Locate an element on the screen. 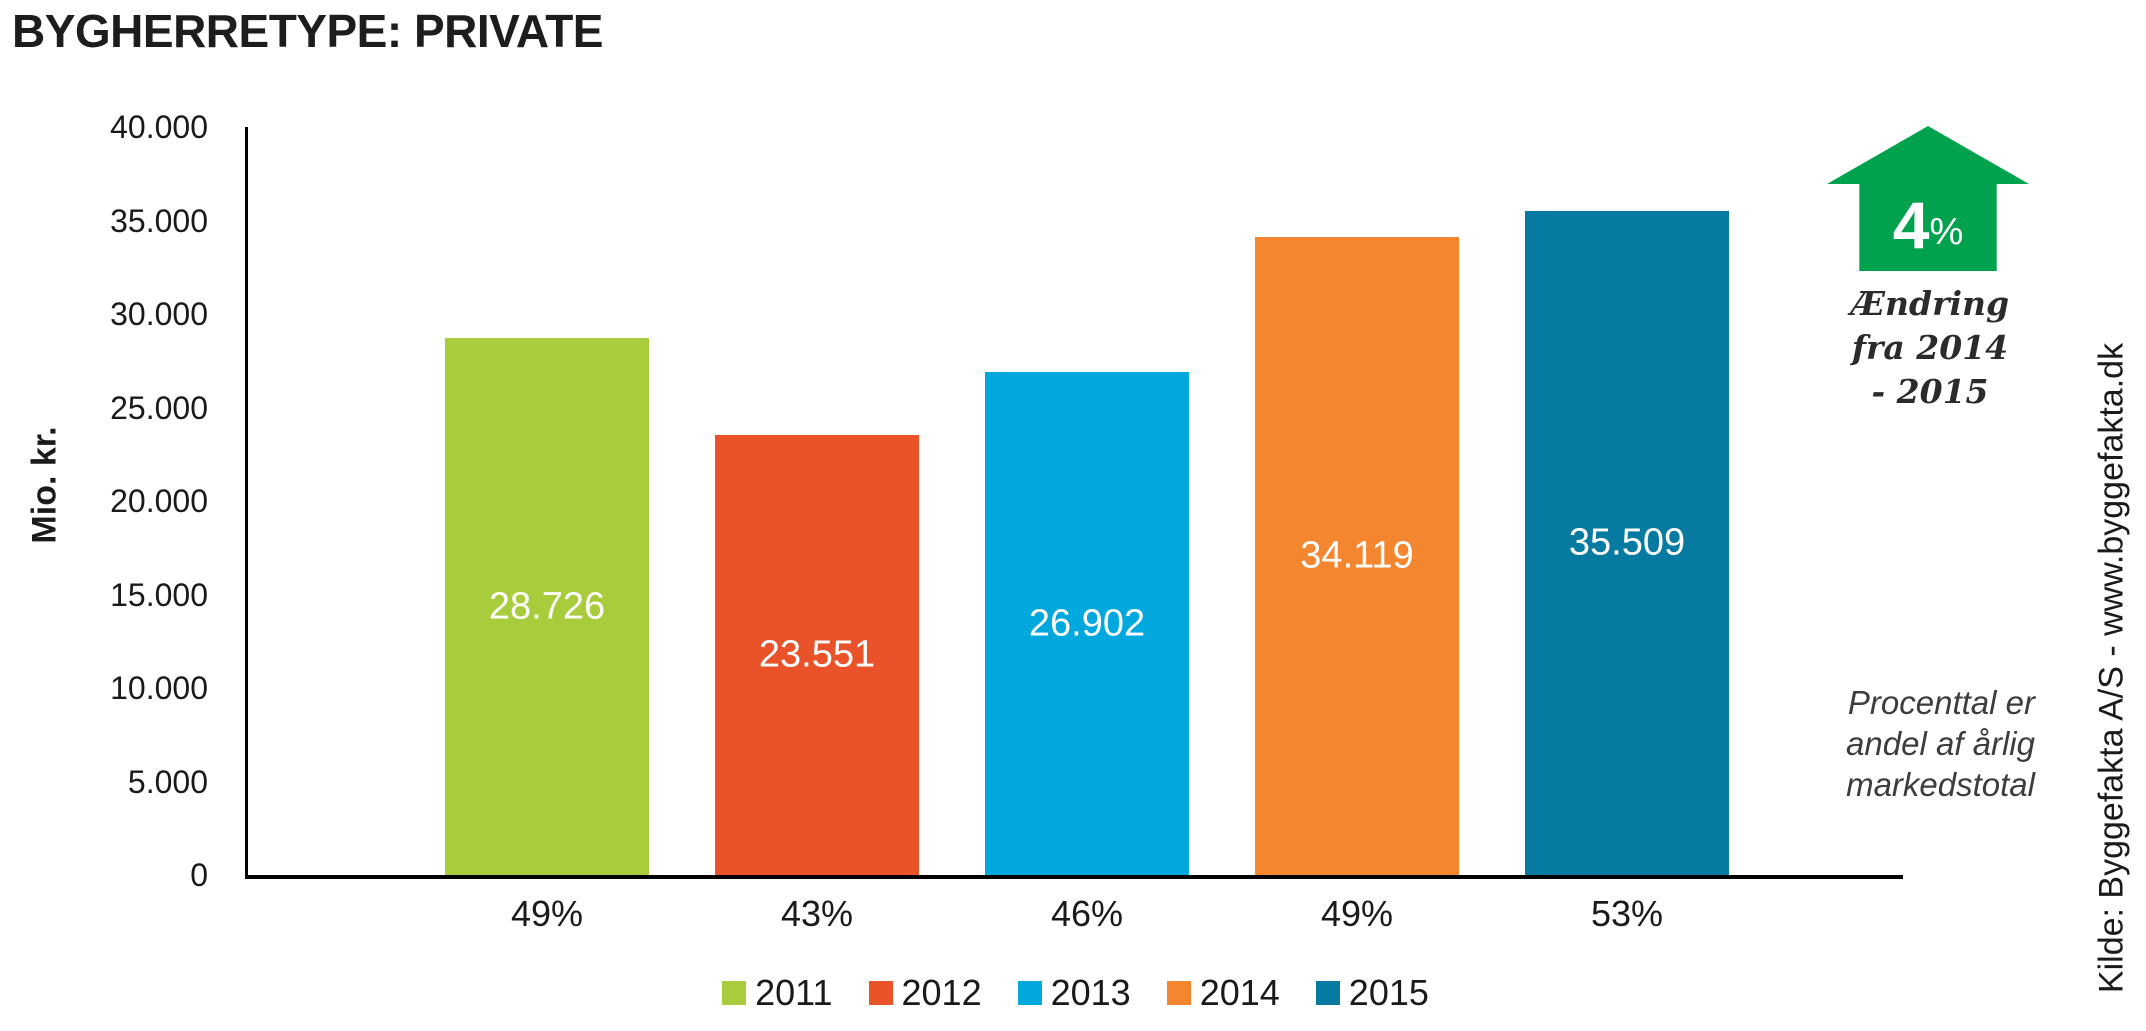 Image resolution: width=2146 pixels, height=1031 pixels. x-axis-share-label-2014: 49% is located at coordinates (1357, 913).